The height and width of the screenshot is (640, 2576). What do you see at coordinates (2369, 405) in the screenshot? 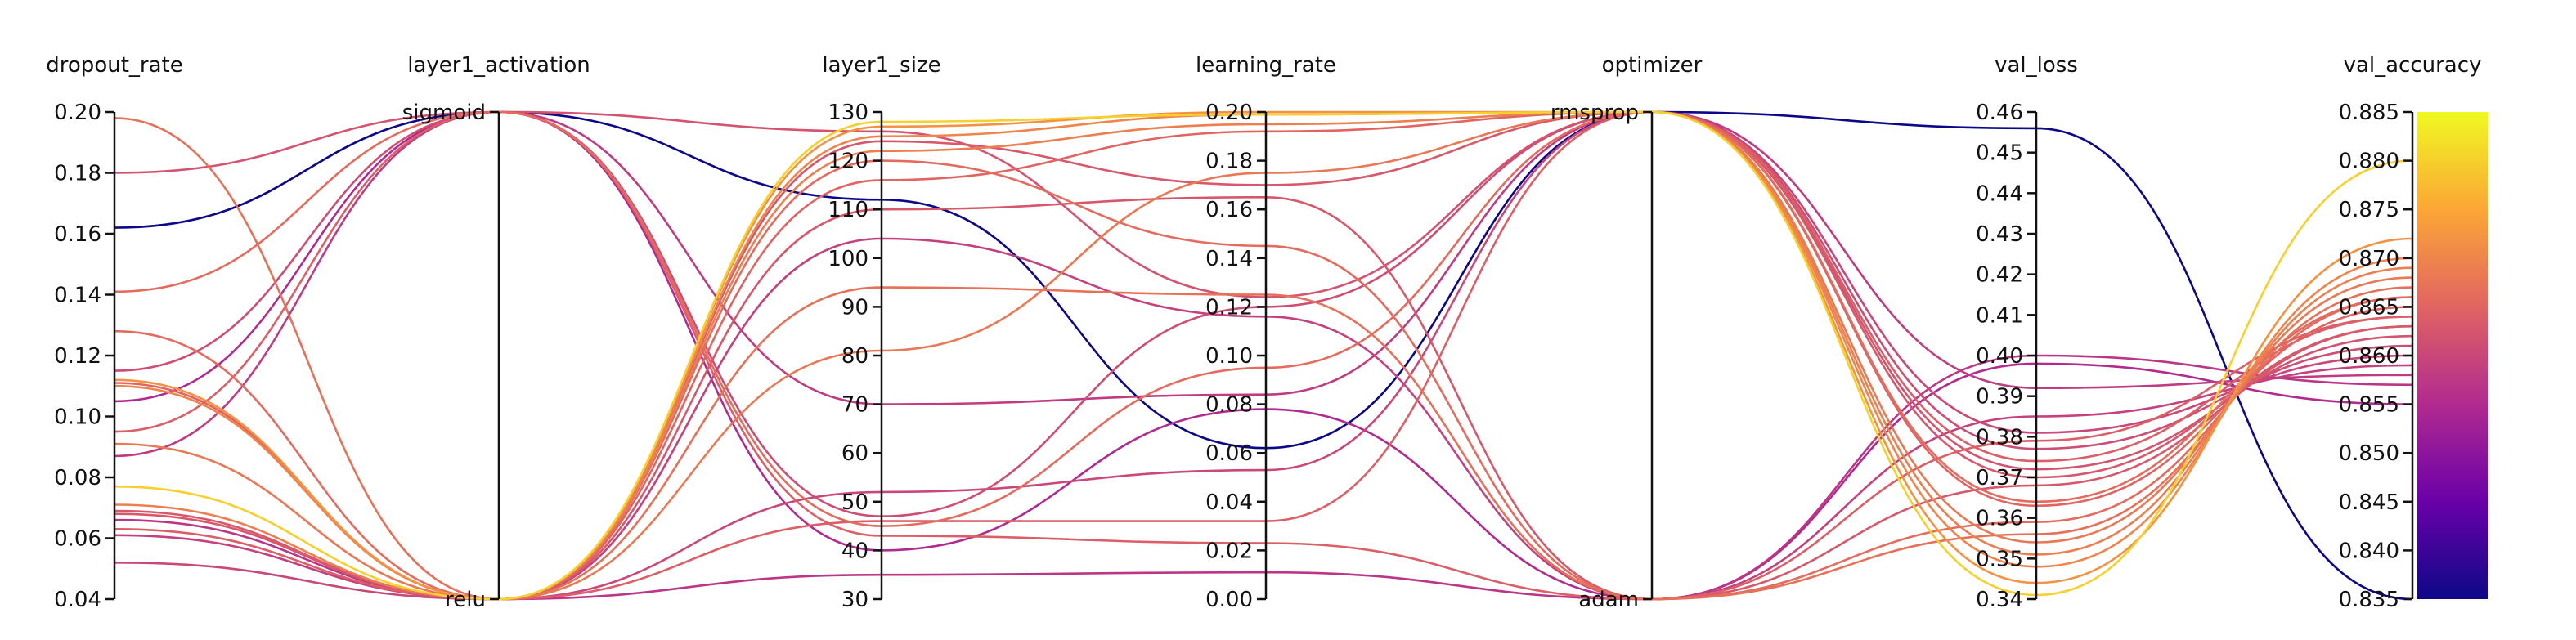
I see `tick-label: 0.855` at bounding box center [2369, 405].